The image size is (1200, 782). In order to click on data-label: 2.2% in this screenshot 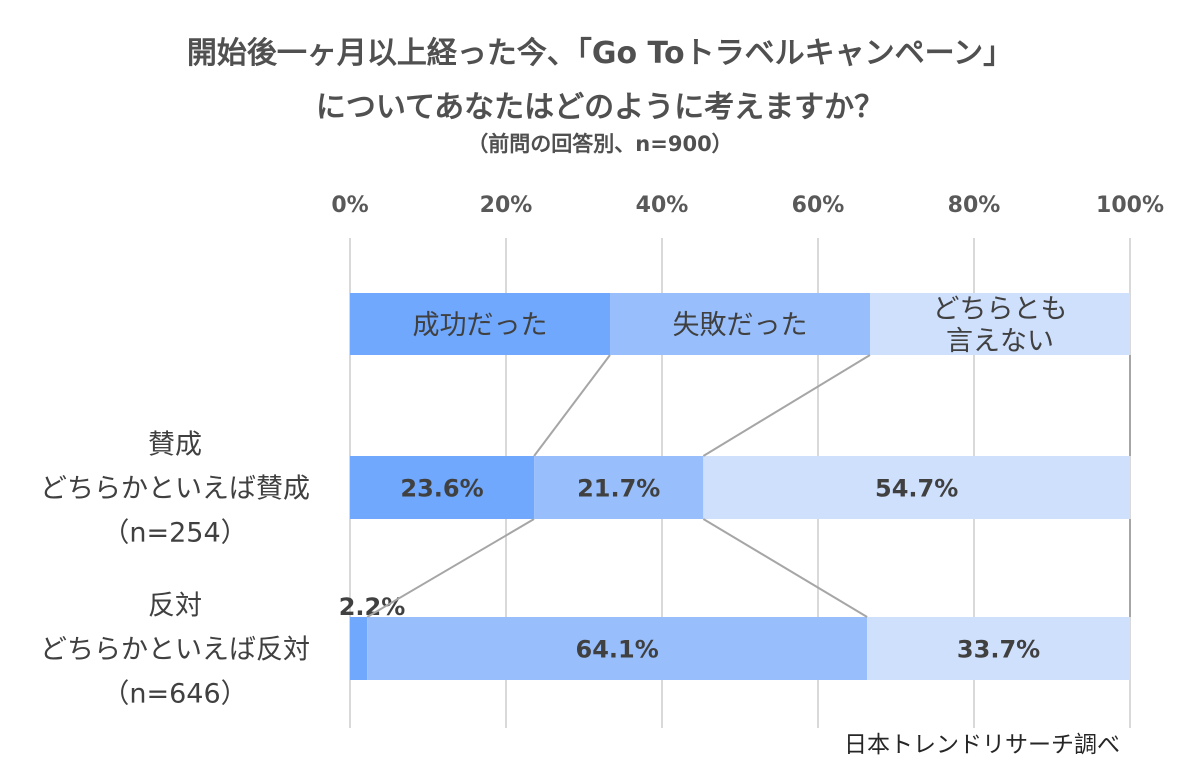, I will do `click(372, 607)`.